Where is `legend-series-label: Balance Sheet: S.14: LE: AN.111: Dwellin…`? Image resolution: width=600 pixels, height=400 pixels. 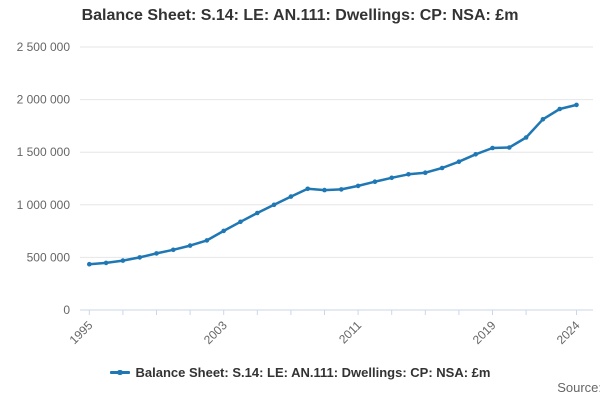 legend-series-label: Balance Sheet: S.14: LE: AN.111: Dwellin… is located at coordinates (313, 372).